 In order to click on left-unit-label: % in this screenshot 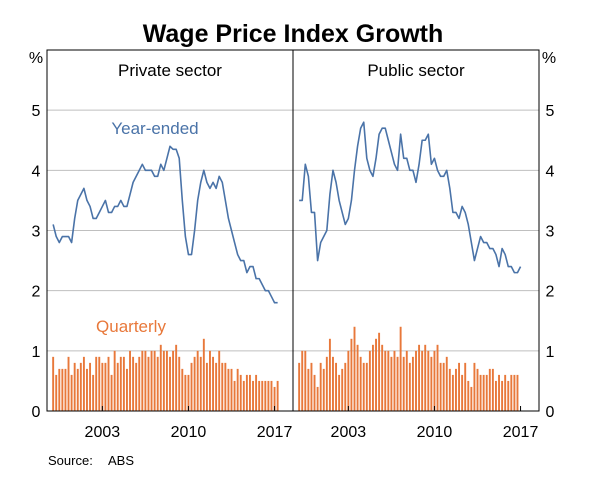, I will do `click(36, 58)`.